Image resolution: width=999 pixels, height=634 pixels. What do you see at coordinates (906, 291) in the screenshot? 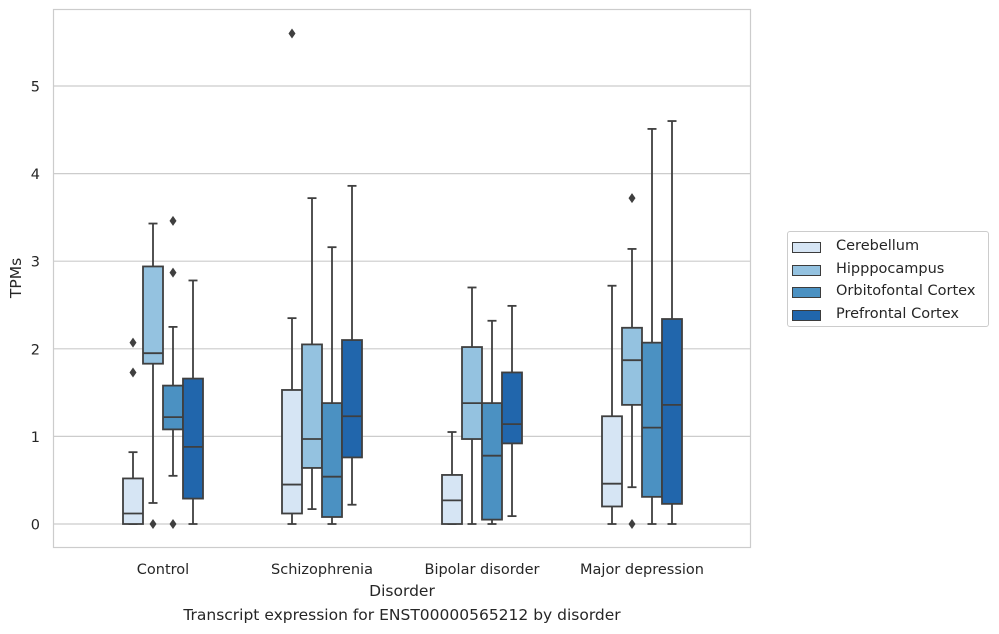
I see `legend-label: Orbitofontal Cortex` at bounding box center [906, 291].